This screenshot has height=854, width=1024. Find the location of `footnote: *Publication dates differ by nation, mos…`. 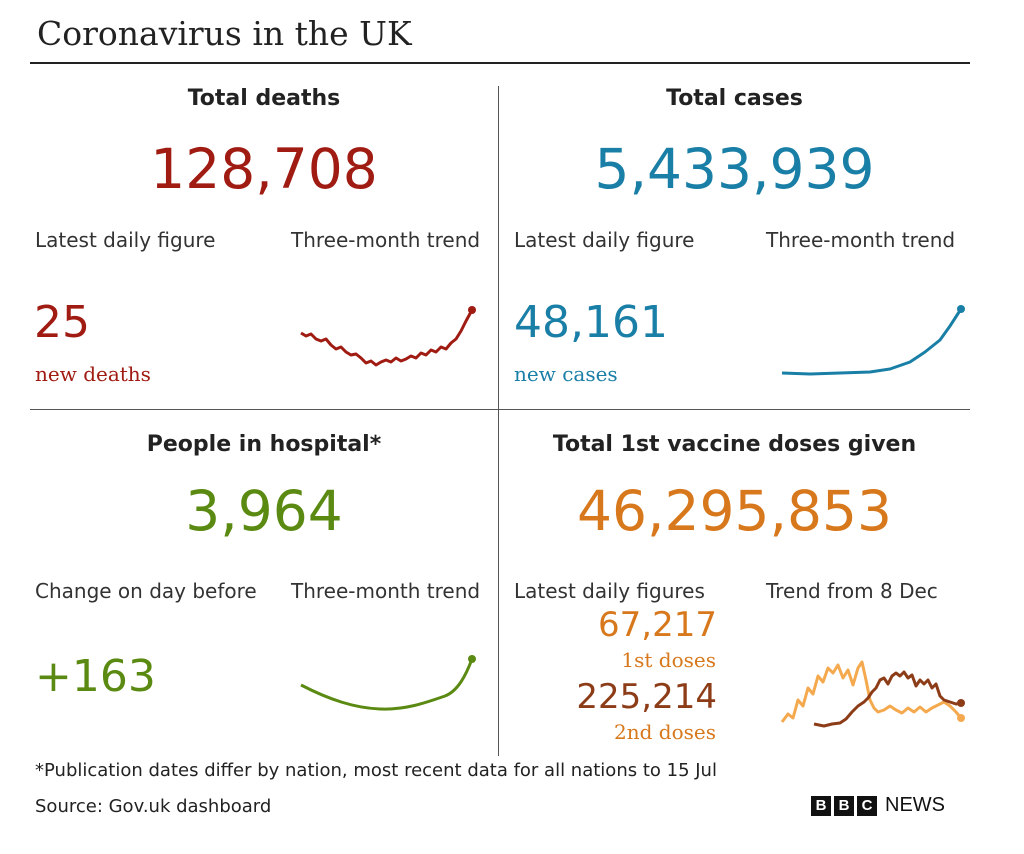

footnote: *Publication dates differ by nation, mos… is located at coordinates (376, 770).